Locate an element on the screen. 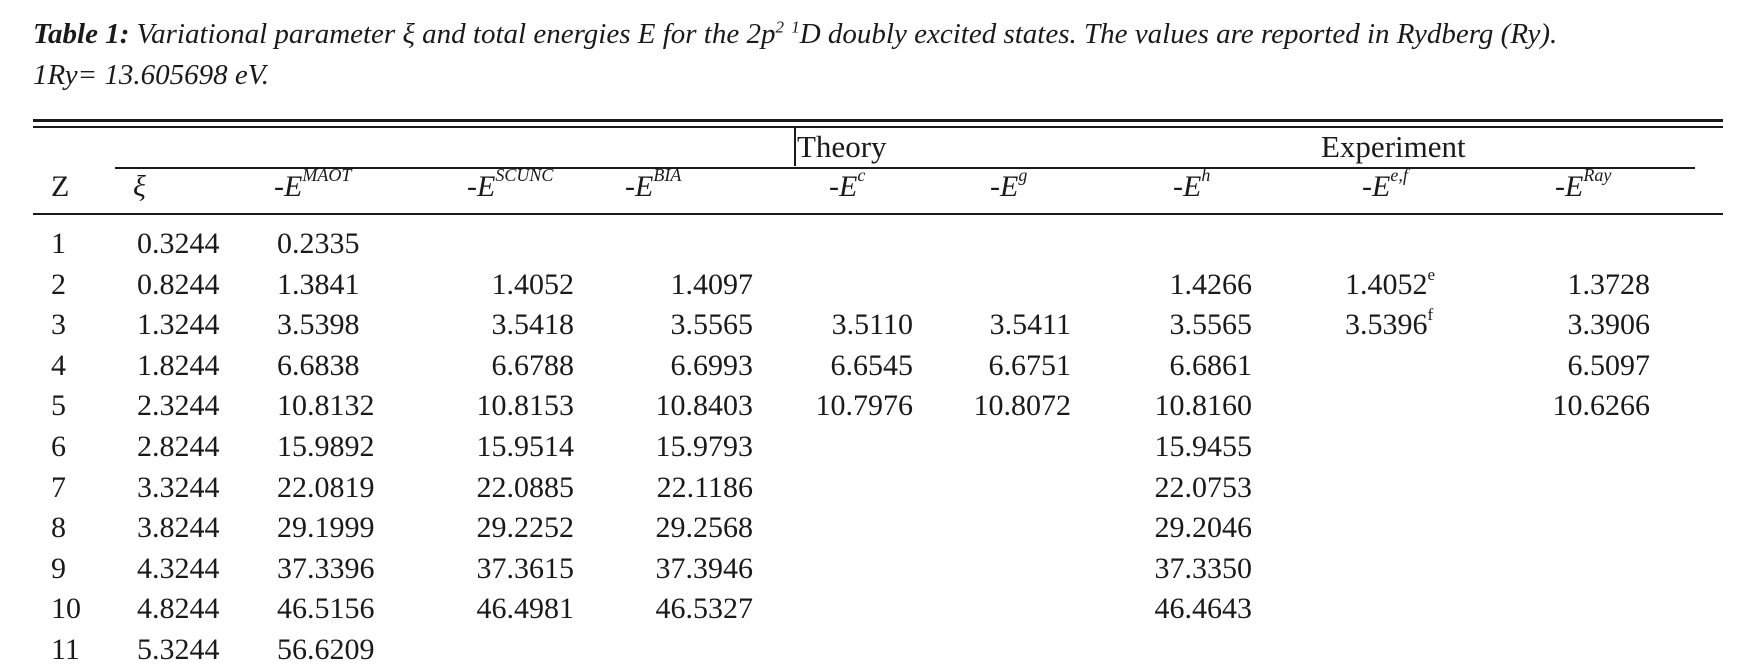 This screenshot has width=1756, height=670. table-cell-maot: 22.0819 is located at coordinates (326, 488).